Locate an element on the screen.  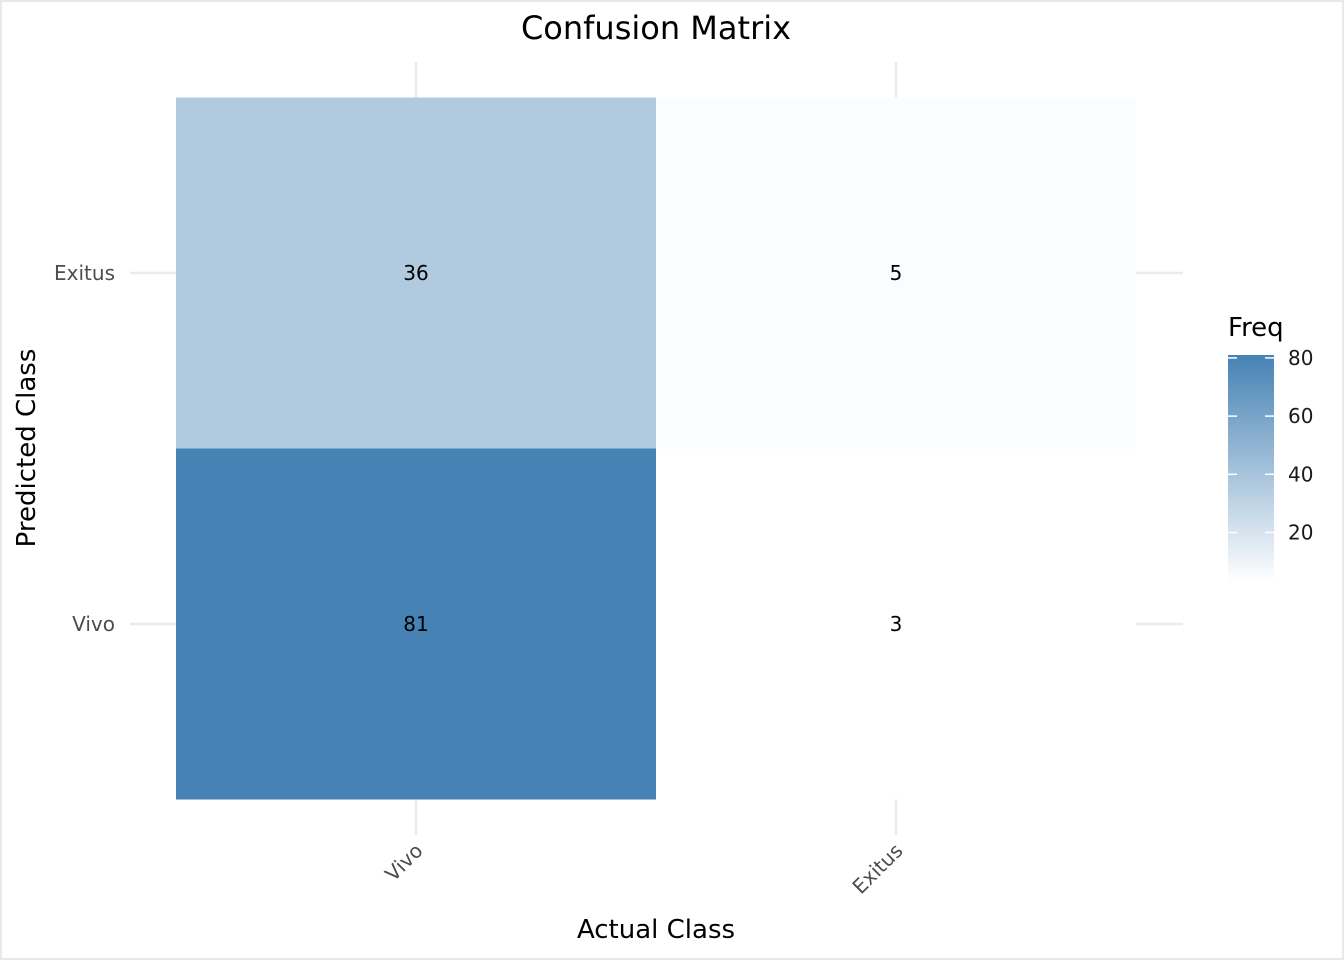
cell-value-vivo-vivo: 81 is located at coordinates (415, 624).